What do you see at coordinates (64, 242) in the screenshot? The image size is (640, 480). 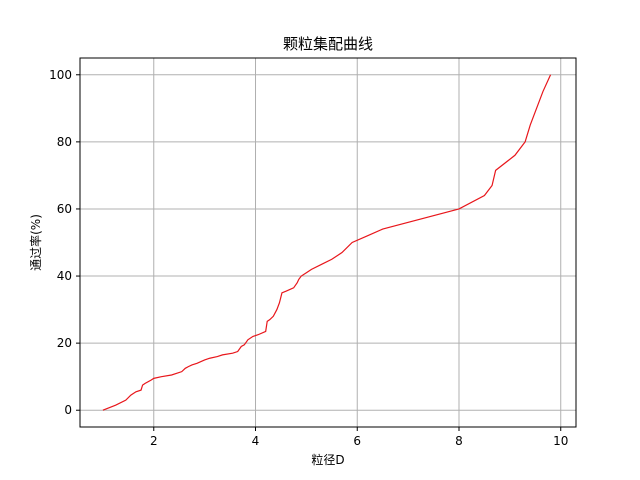 I see `y-axis: 0 20 40 60 80 100` at bounding box center [64, 242].